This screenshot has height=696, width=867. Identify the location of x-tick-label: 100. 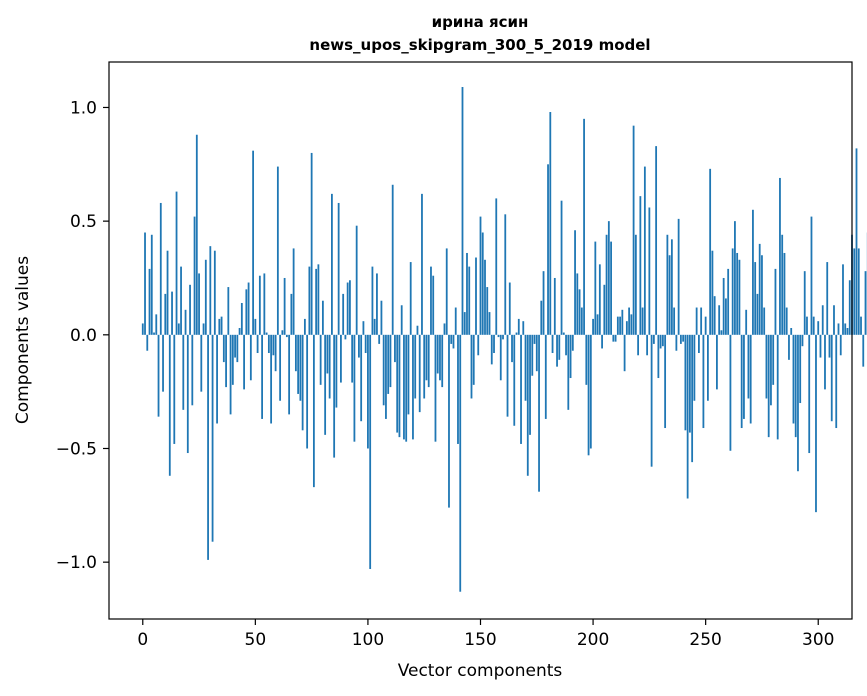
(368, 640).